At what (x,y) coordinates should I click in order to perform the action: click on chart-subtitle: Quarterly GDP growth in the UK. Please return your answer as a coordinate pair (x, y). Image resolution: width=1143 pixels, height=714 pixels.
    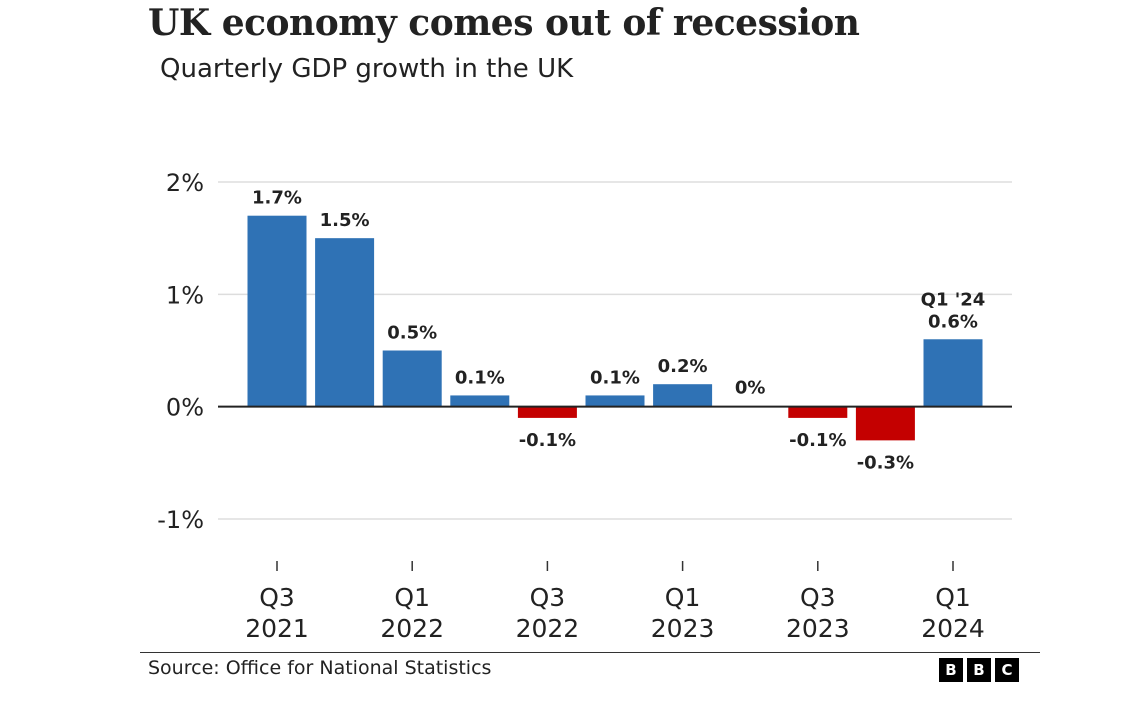
    Looking at the image, I should click on (367, 69).